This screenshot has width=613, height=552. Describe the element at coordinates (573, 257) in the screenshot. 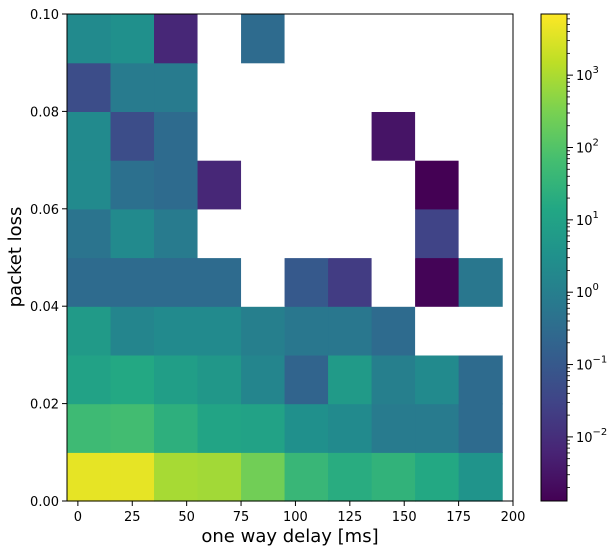

I see `colorbar: 10⁻² 10⁻¹ 10⁰ 10¹ 10² 10³` at that location.